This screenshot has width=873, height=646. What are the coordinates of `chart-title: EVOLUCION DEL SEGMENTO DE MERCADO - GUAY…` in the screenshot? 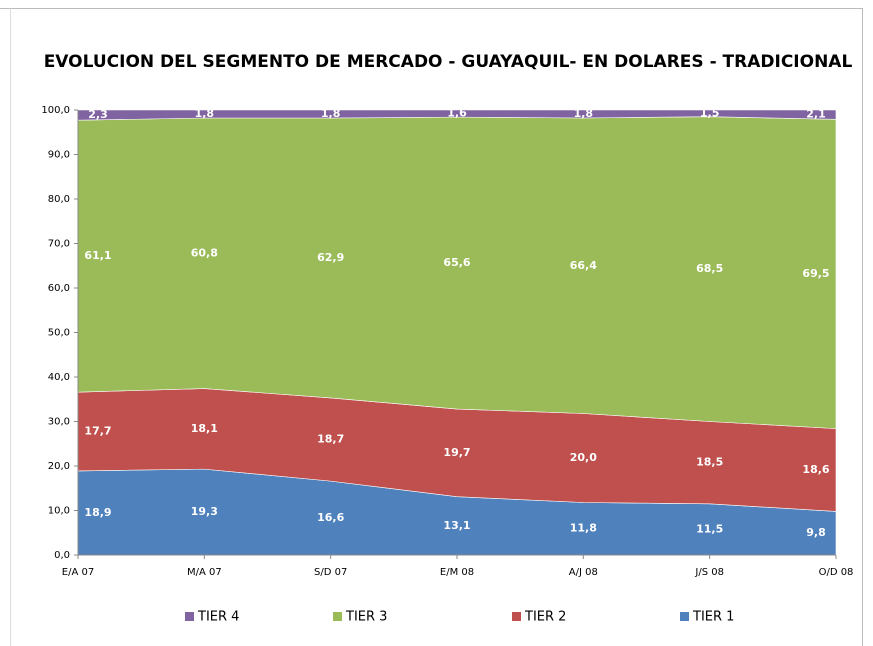 It's located at (448, 62).